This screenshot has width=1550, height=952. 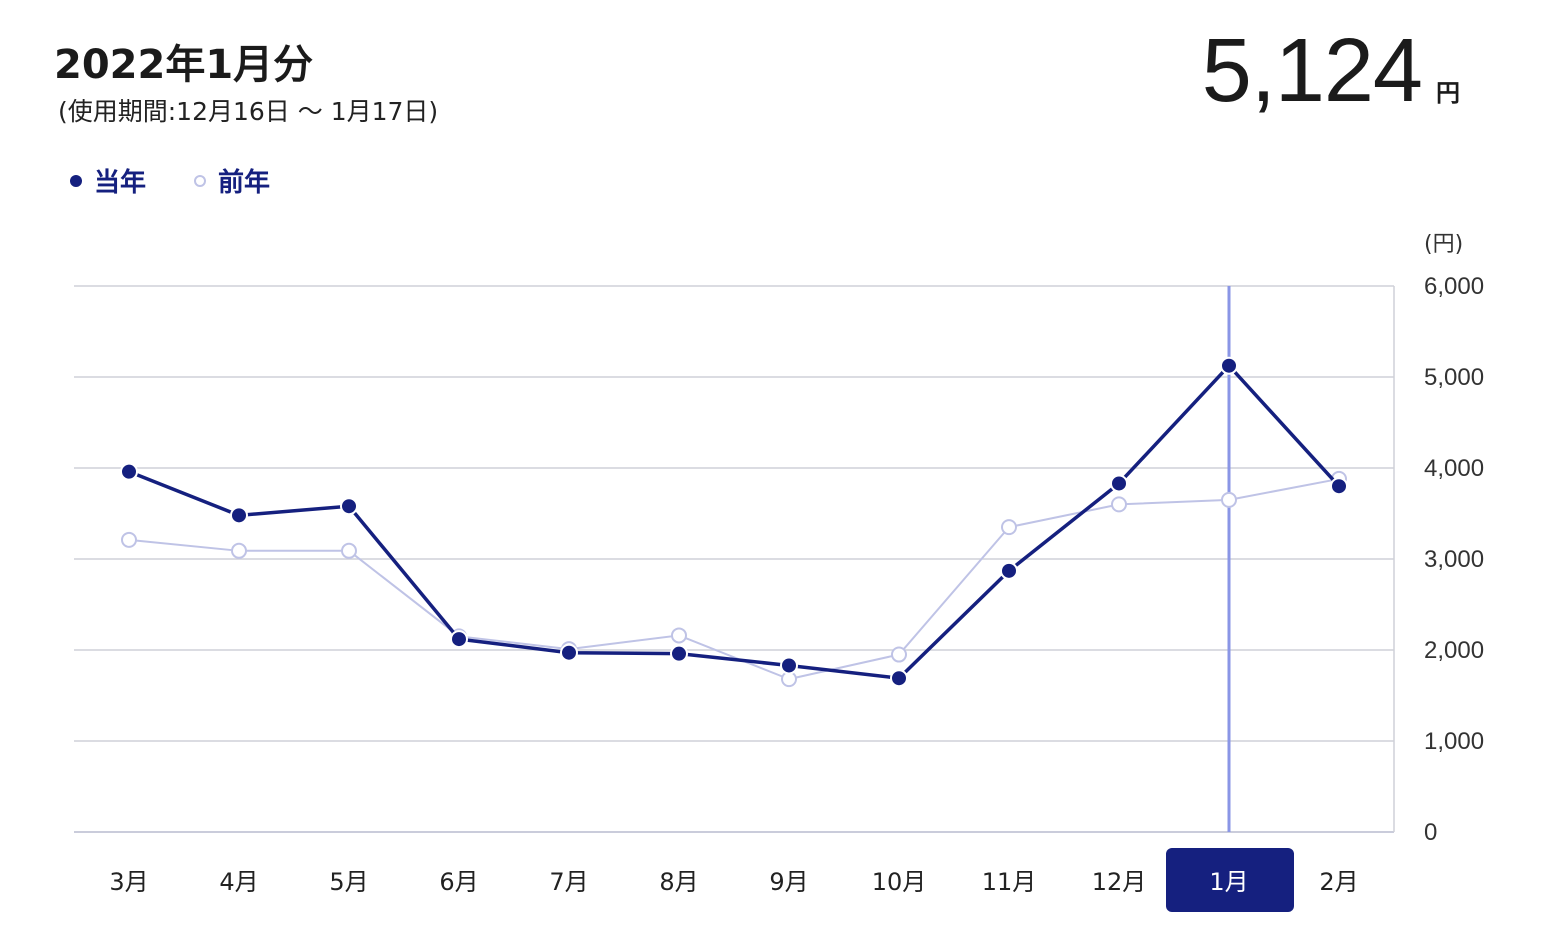 I want to click on x-tick-label: 12月, so click(x=1119, y=882).